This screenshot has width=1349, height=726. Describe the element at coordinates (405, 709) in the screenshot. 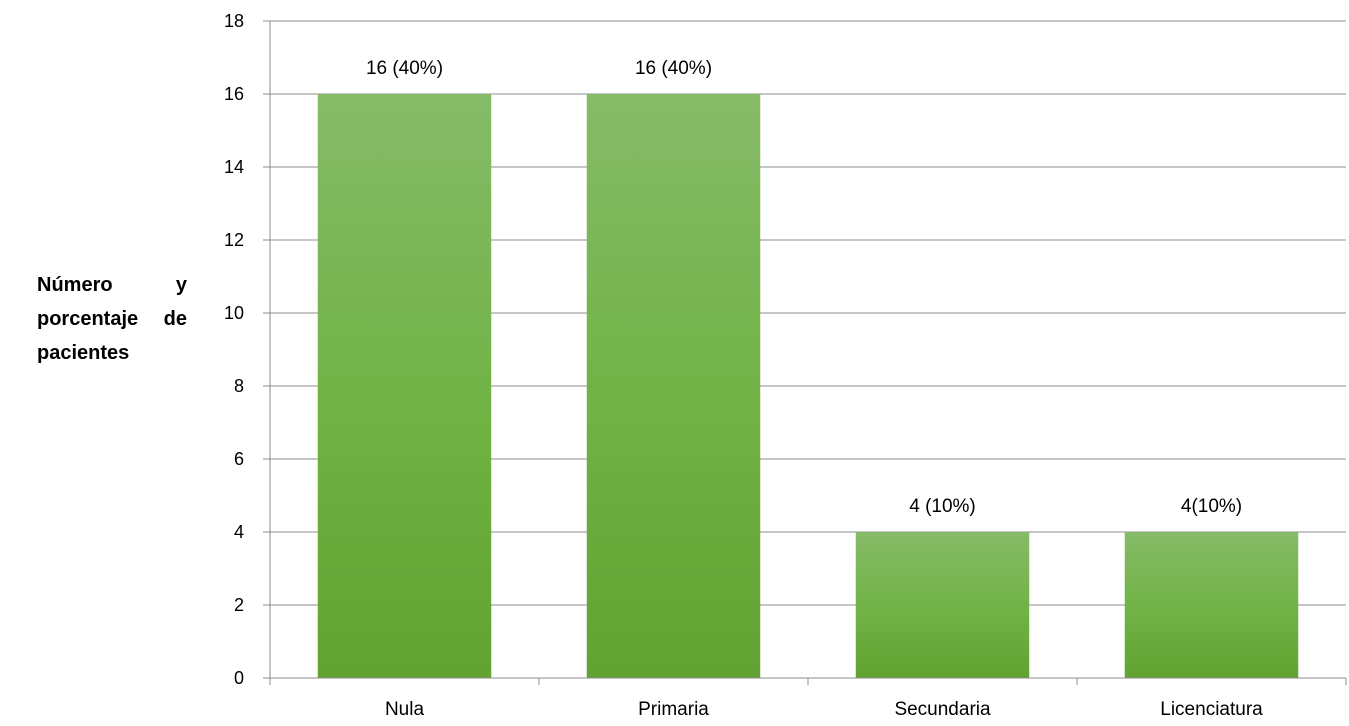

I see `x-tick-label: Nula` at that location.